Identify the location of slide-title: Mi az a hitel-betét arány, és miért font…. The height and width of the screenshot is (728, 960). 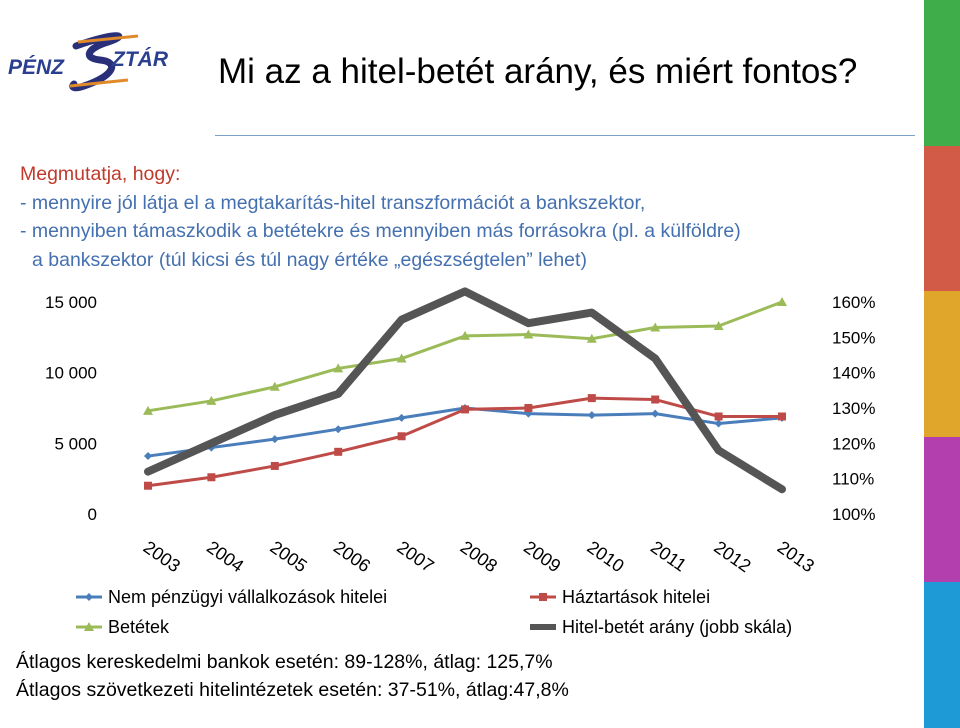
(538, 71).